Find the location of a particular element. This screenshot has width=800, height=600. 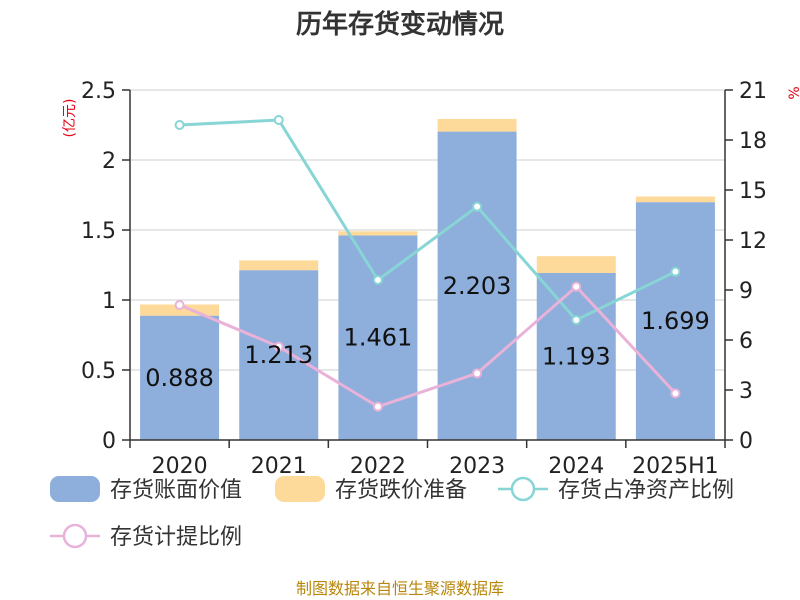

left-tick-label: 2 is located at coordinates (109, 161).